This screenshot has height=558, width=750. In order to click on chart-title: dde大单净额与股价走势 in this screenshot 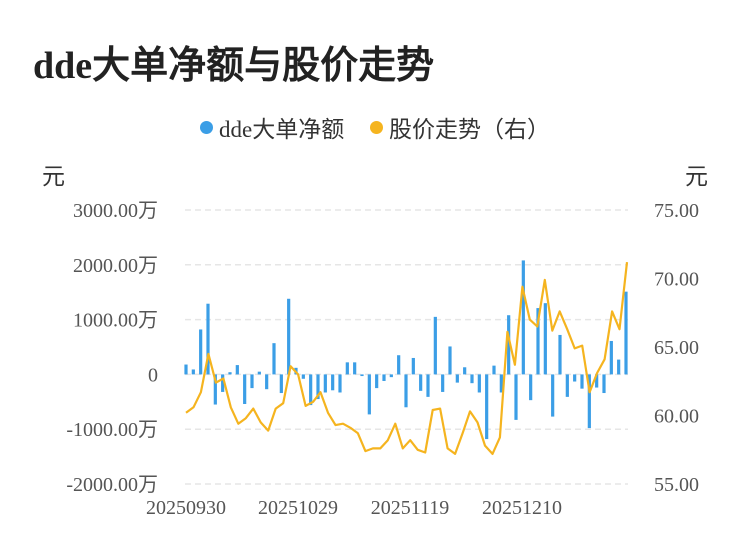, I will do `click(234, 66)`.